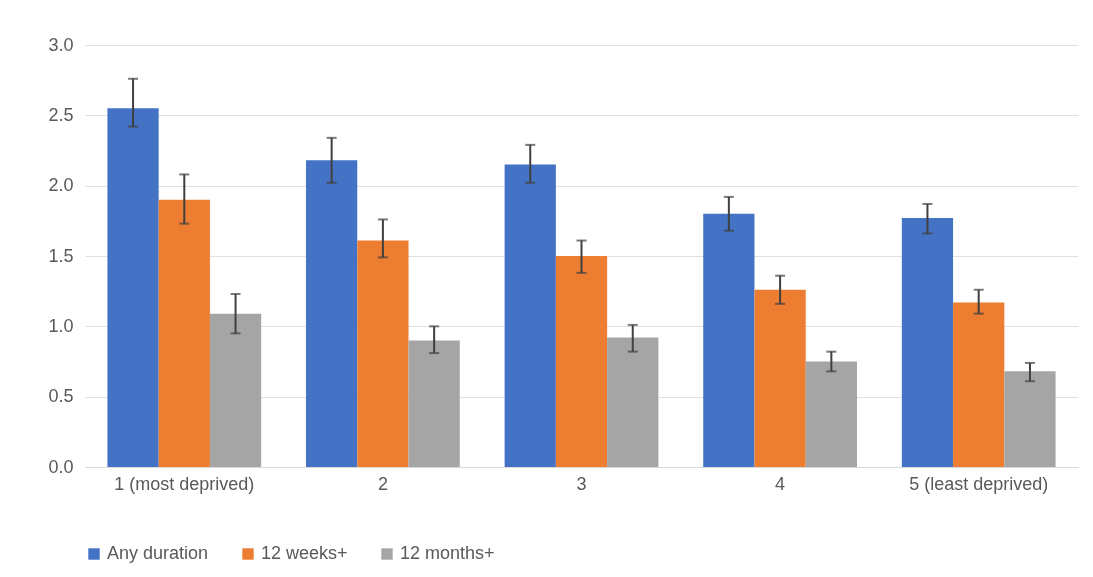 Image resolution: width=1093 pixels, height=577 pixels. What do you see at coordinates (184, 483) in the screenshot?
I see `x-tick-label: 1 (most deprived)` at bounding box center [184, 483].